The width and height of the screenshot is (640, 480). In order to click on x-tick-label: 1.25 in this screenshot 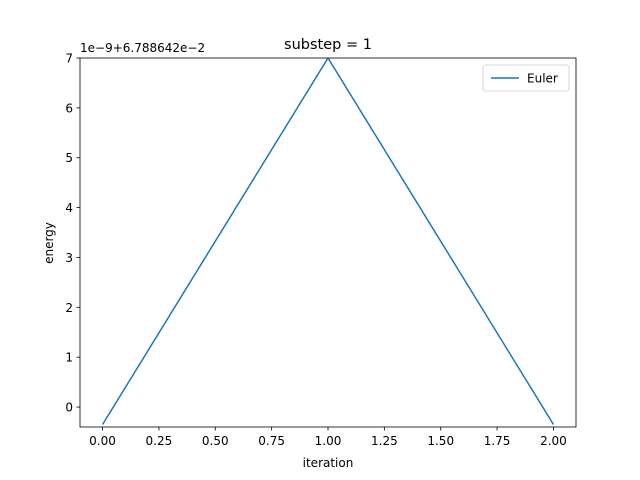, I will do `click(384, 441)`.